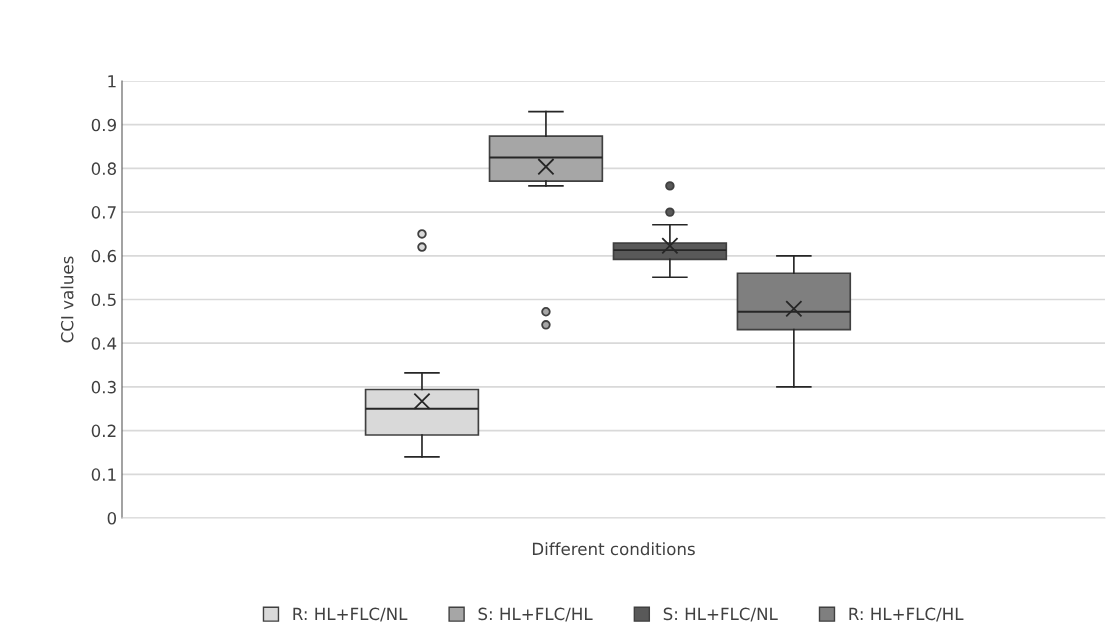  I want to click on y-tick-label: 0.7, so click(103, 212).